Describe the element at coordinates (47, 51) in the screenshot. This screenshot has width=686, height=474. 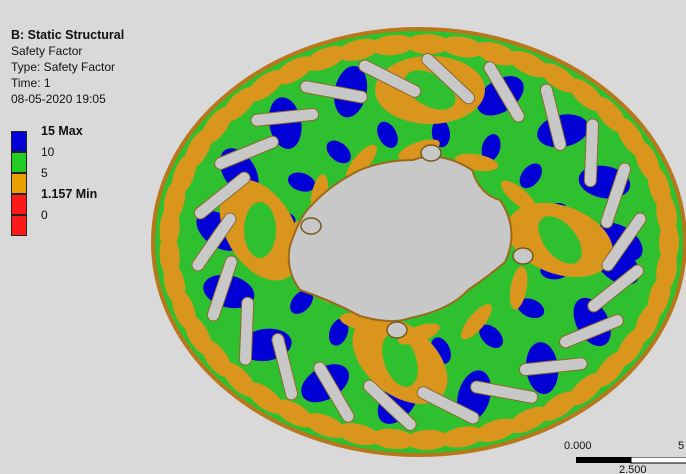
I see `result-name: Safety Factor` at that location.